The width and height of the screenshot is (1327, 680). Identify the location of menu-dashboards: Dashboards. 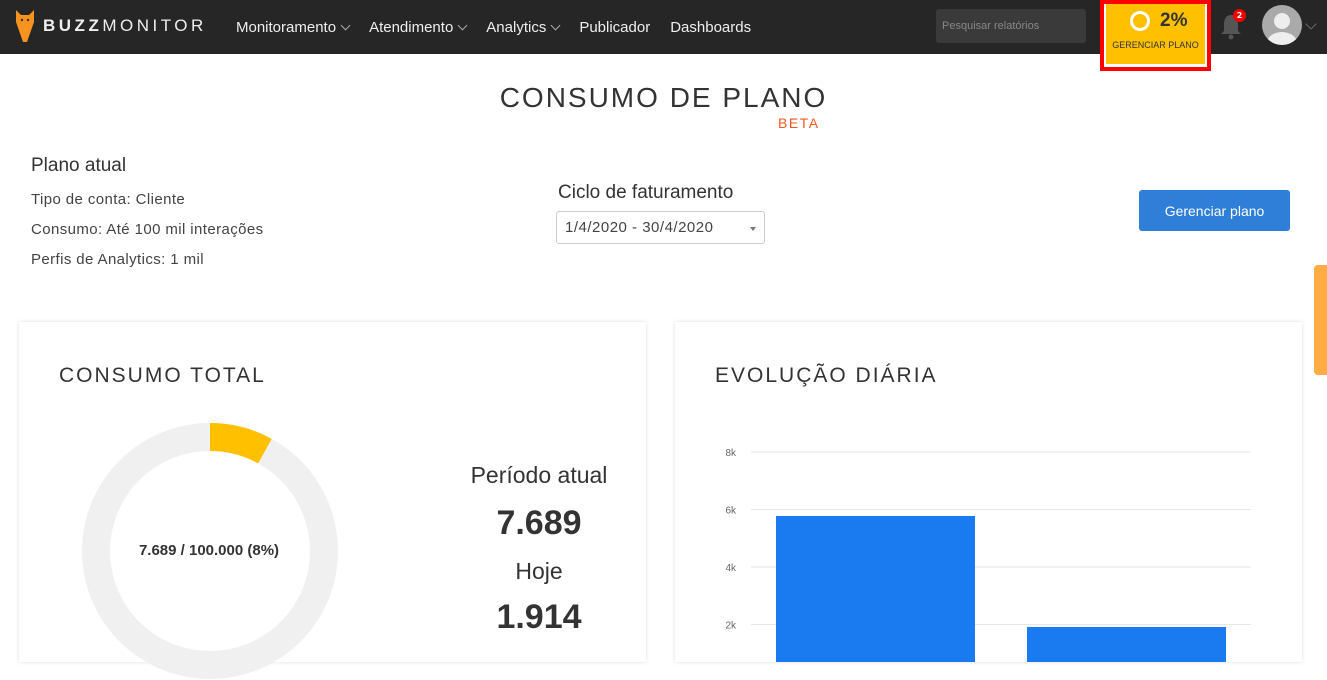
(710, 27).